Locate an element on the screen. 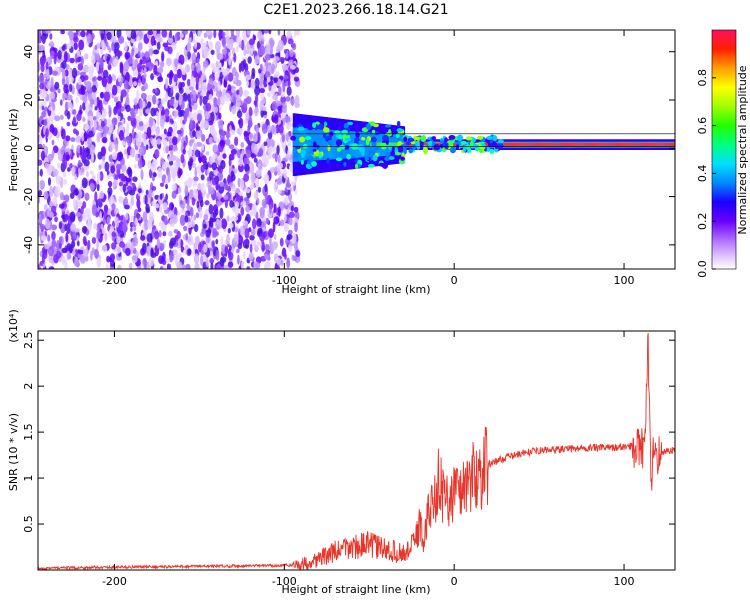  colorbar-tick-label: 0.6 is located at coordinates (702, 126).